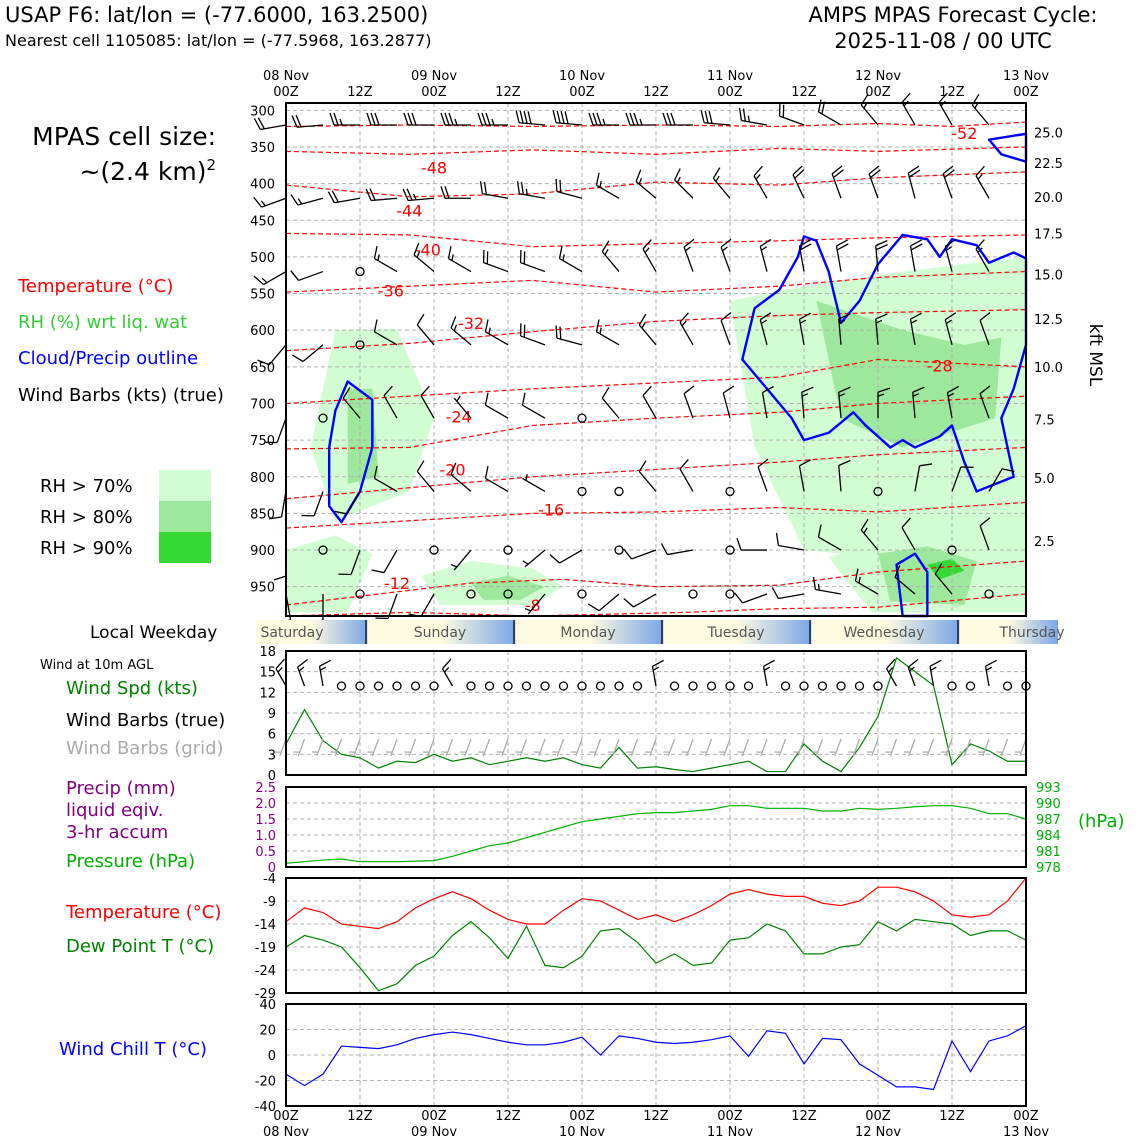  Describe the element at coordinates (145, 720) in the screenshot. I see `legend-wind-barbs-true: Wind Barbs (true)` at that location.